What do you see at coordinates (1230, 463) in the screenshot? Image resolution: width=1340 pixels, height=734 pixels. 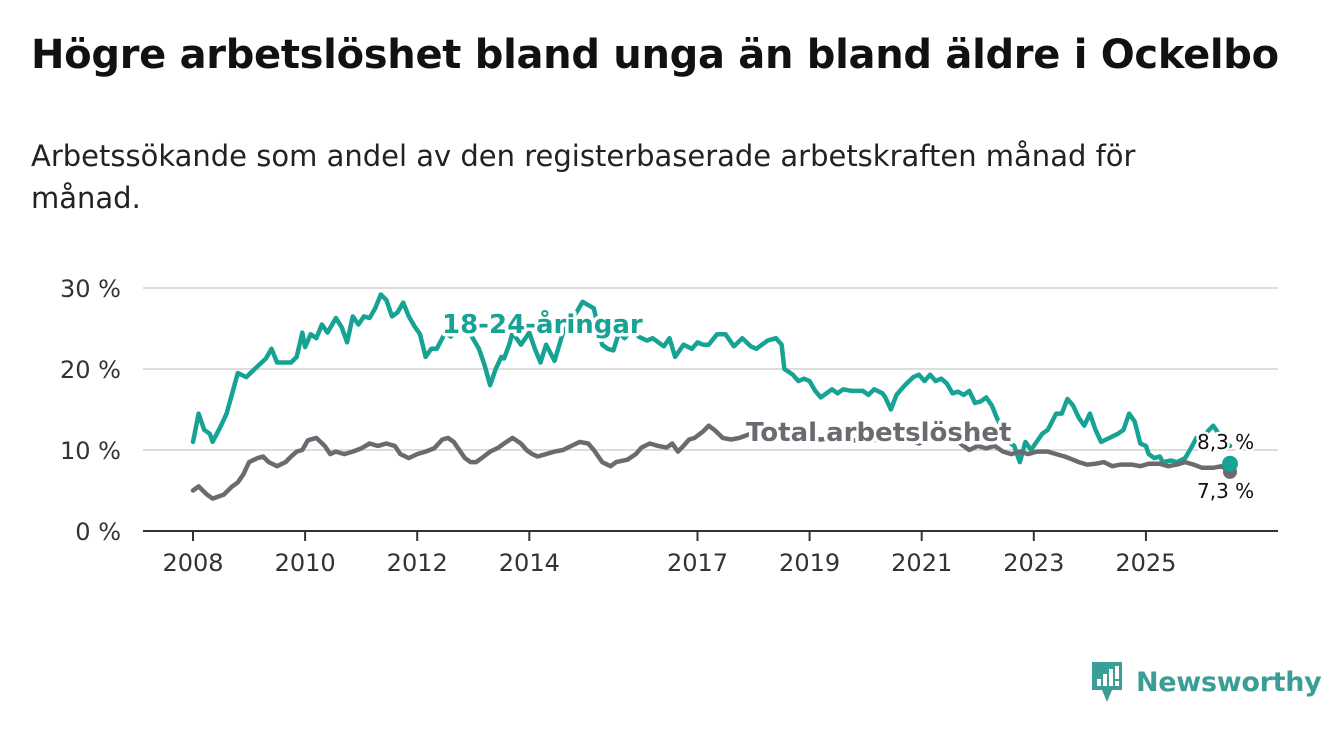 I see `end-point-marker` at bounding box center [1230, 463].